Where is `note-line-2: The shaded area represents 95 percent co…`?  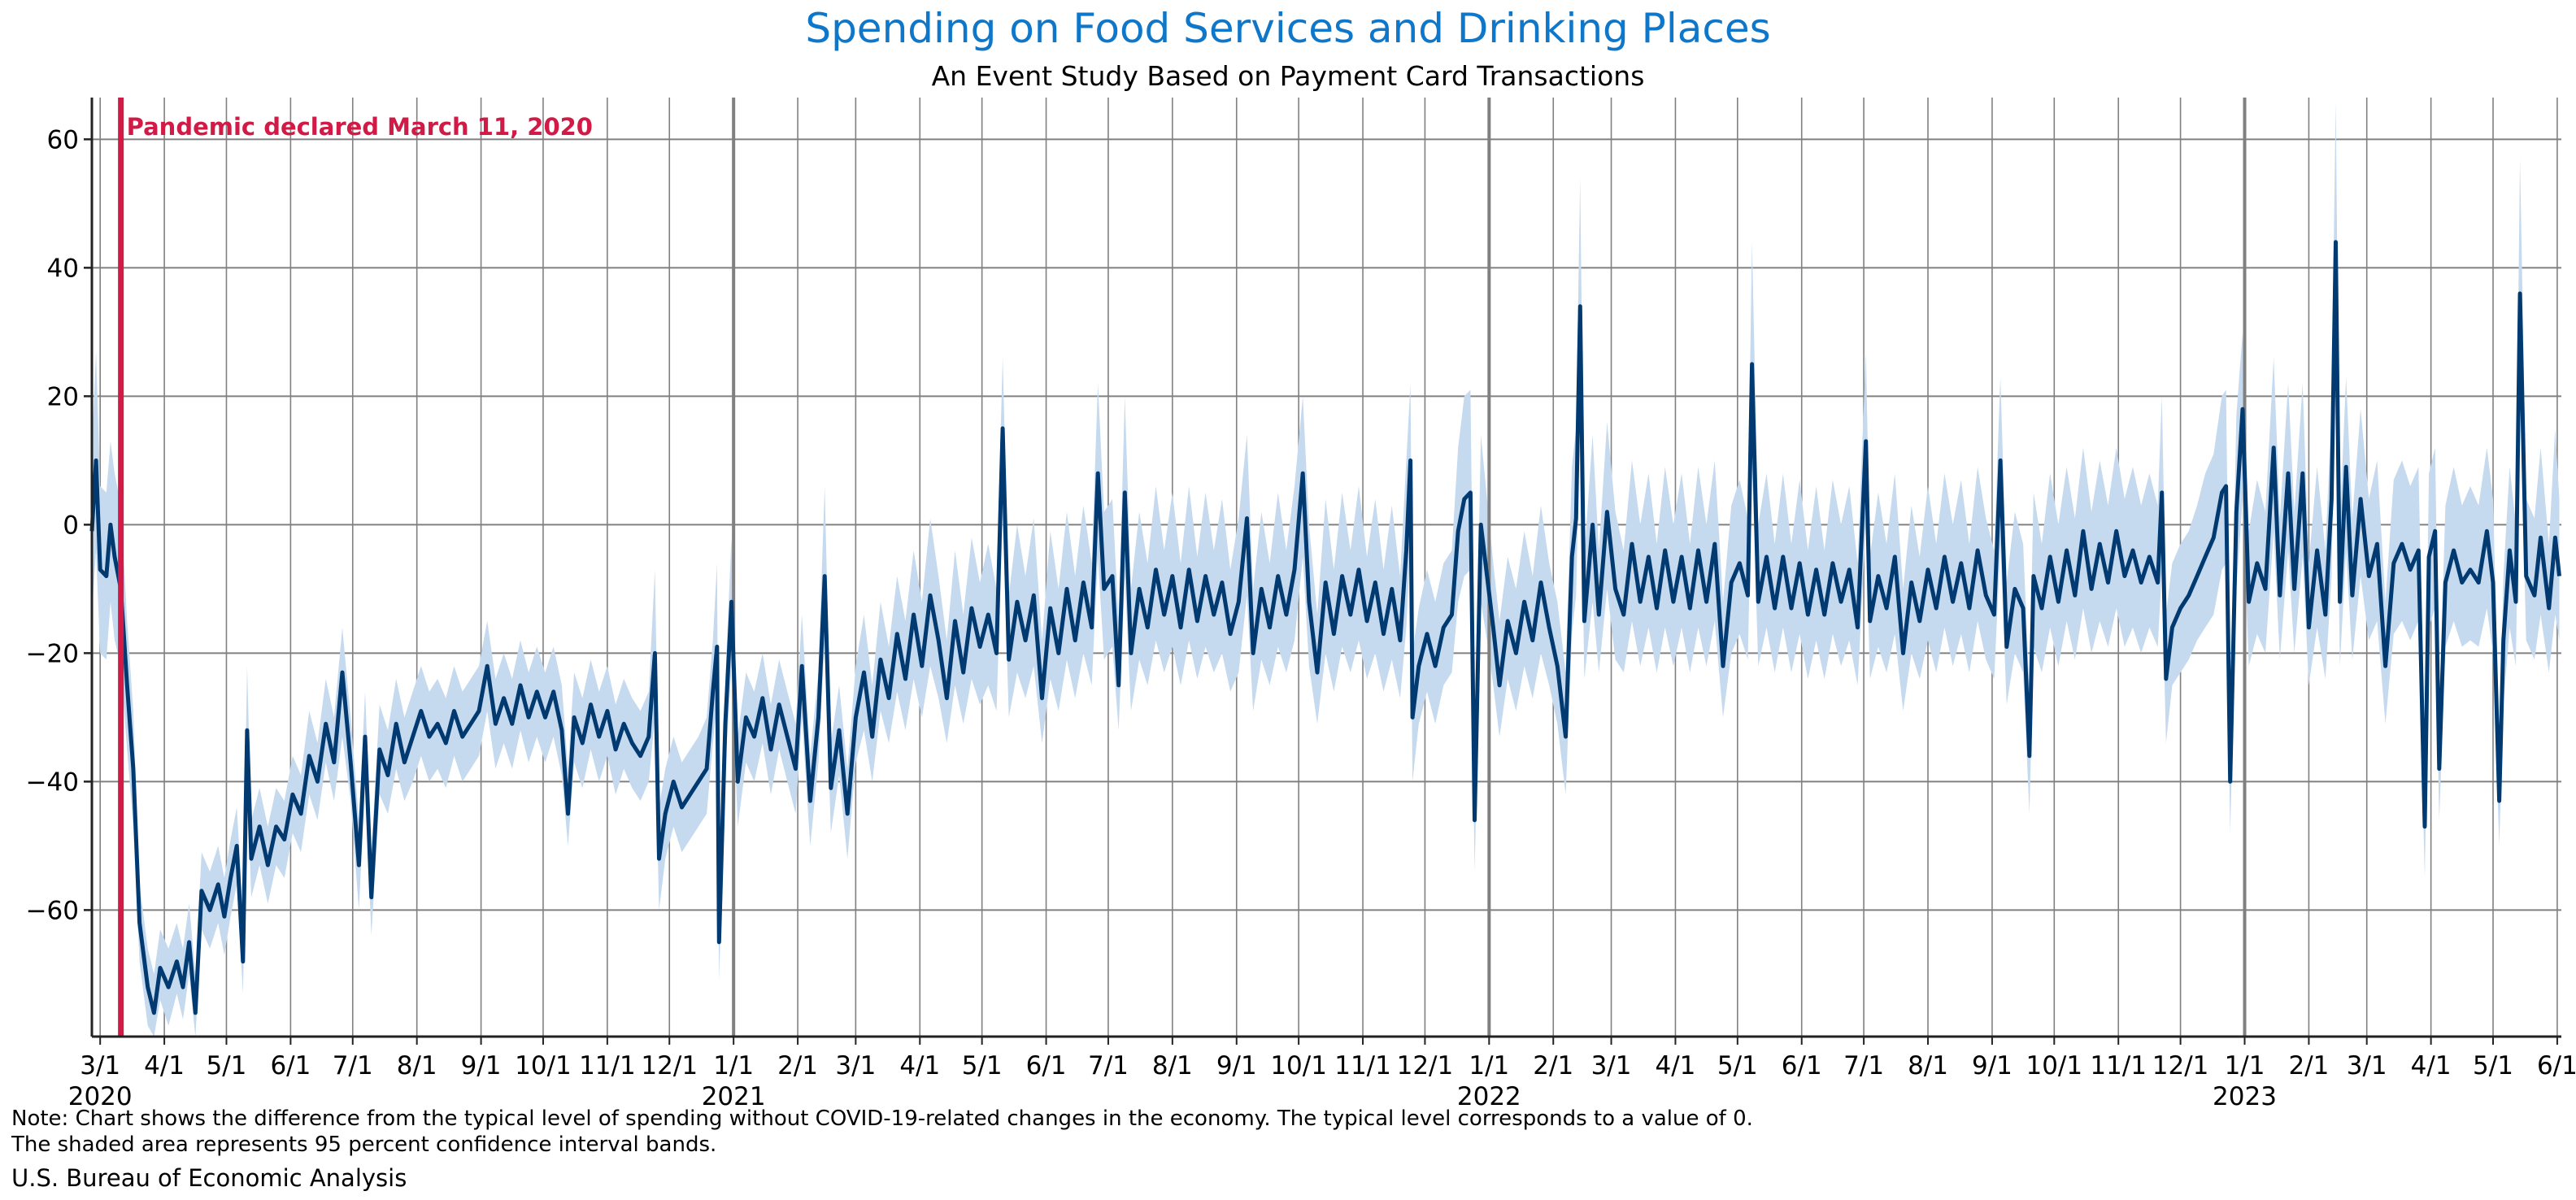 note-line-2: The shaded area represents 95 percent co… is located at coordinates (364, 1145).